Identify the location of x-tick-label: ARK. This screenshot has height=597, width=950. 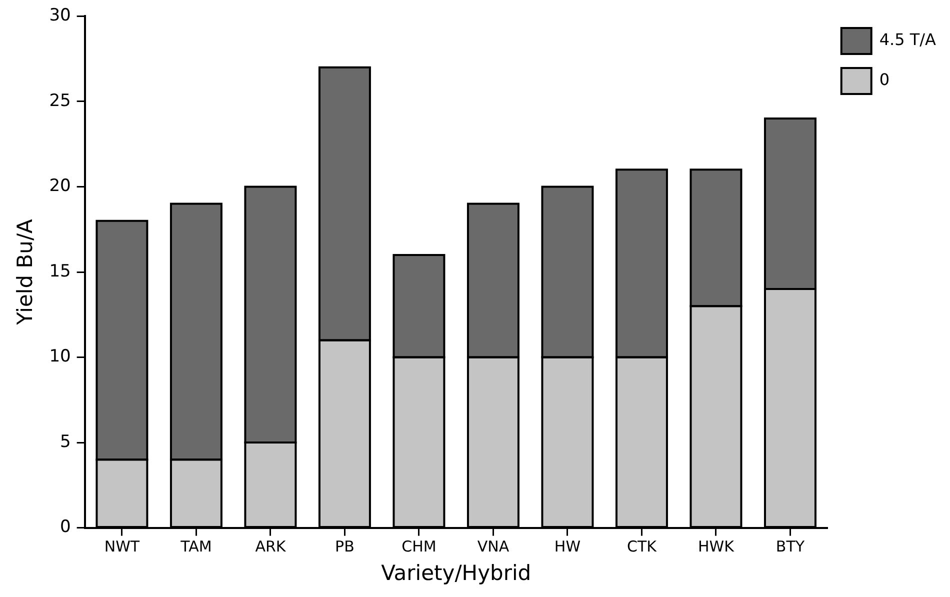
(271, 547).